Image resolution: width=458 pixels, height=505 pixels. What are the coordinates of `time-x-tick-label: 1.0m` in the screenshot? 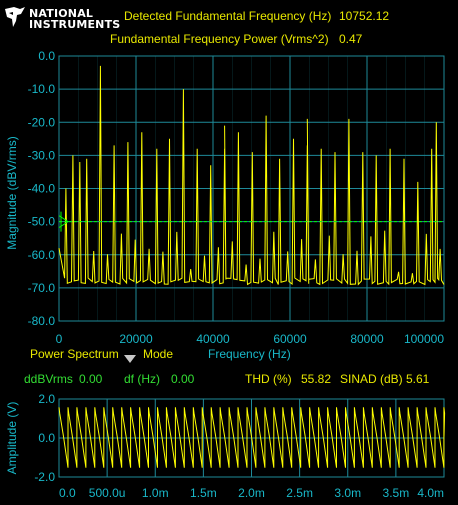 It's located at (155, 493).